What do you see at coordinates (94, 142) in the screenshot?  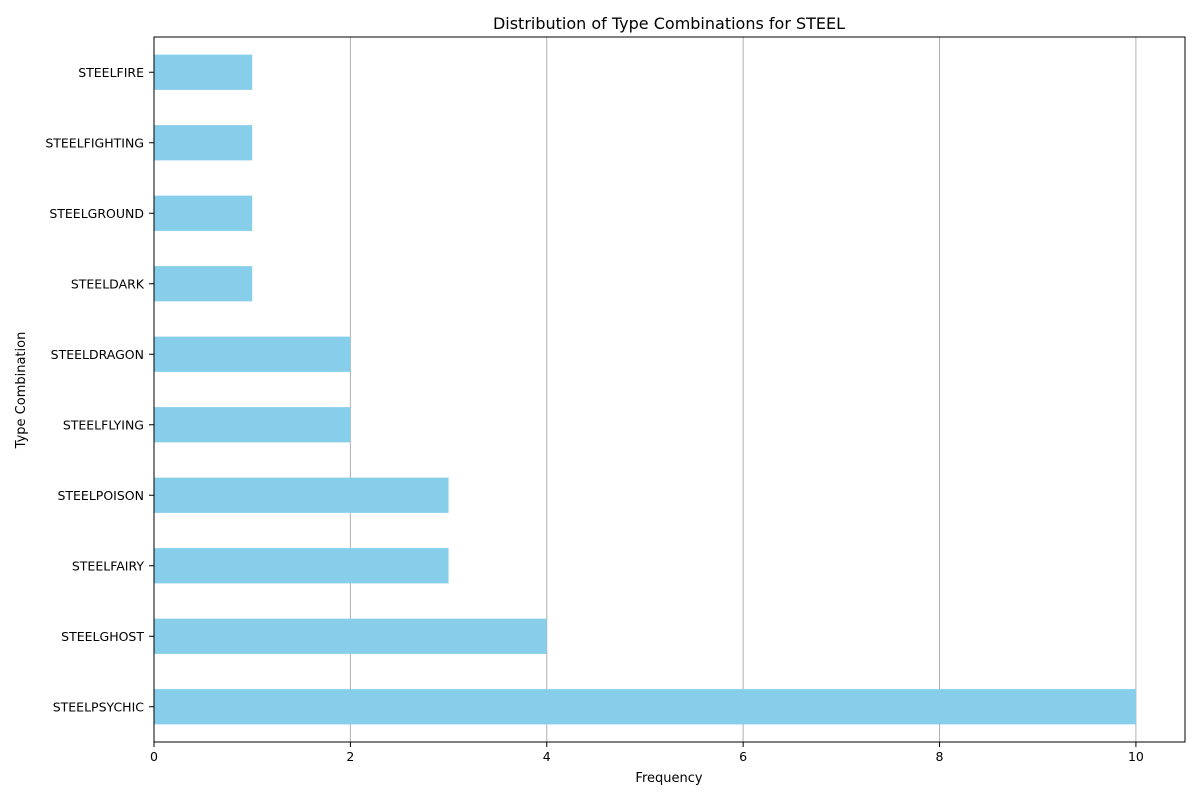 I see `y-tick-label: STEELFIGHTING` at bounding box center [94, 142].